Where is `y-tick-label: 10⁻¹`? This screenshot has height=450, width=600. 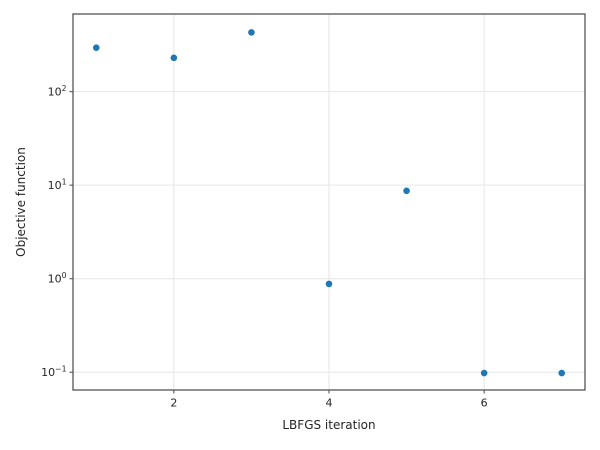
y-tick-label: 10⁻¹ is located at coordinates (53, 372).